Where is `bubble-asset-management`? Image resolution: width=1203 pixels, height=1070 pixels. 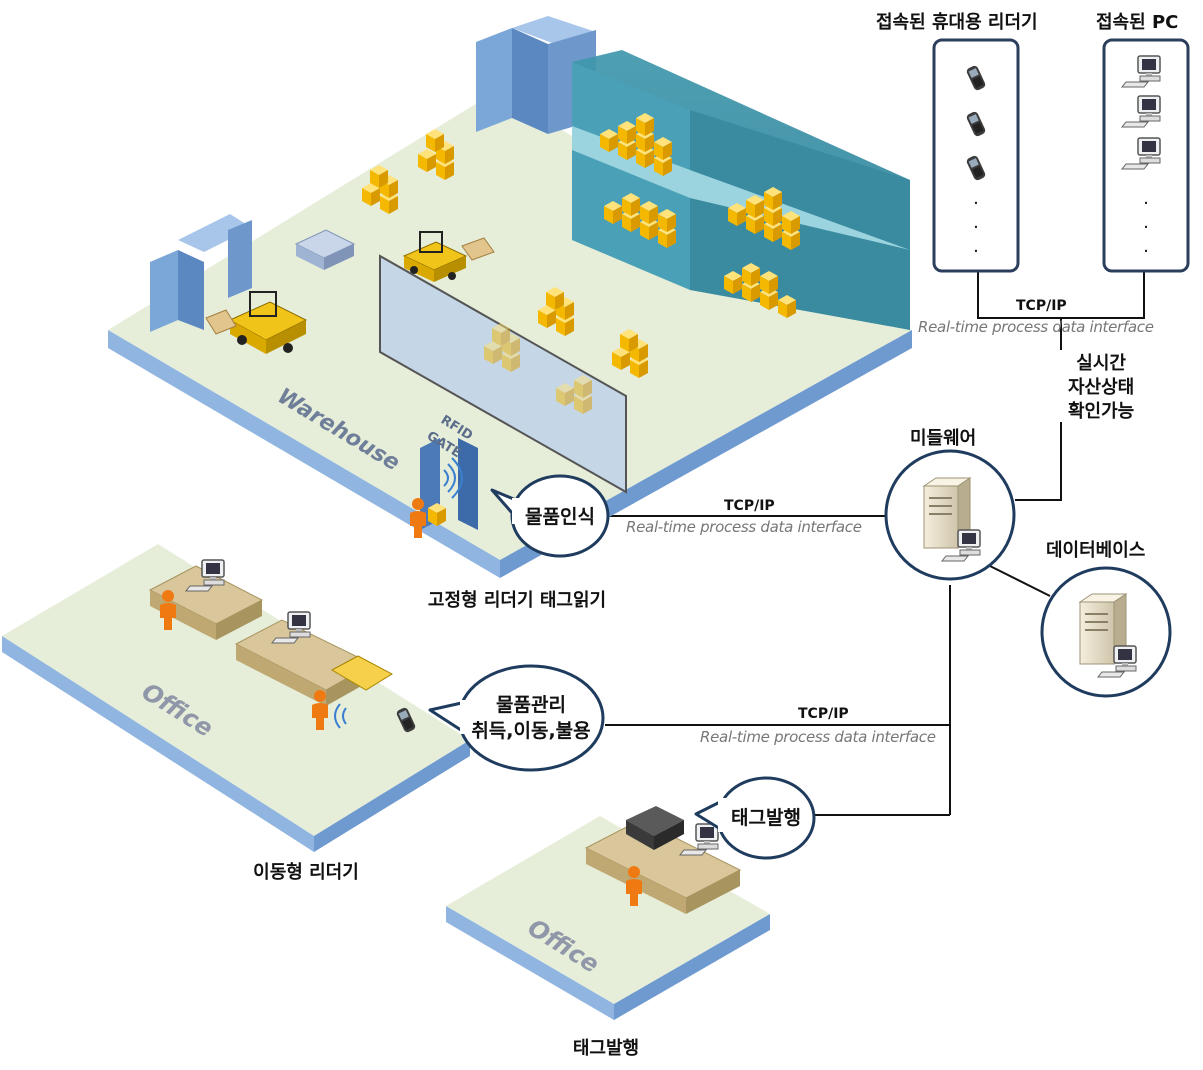
bubble-asset-management is located at coordinates (516, 718).